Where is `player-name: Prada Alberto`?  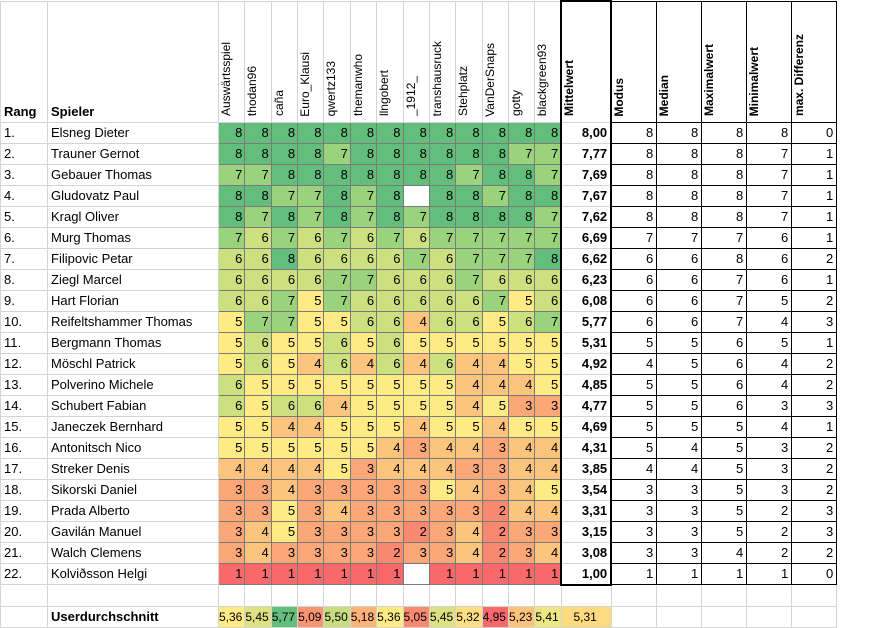 player-name: Prada Alberto is located at coordinates (133, 510).